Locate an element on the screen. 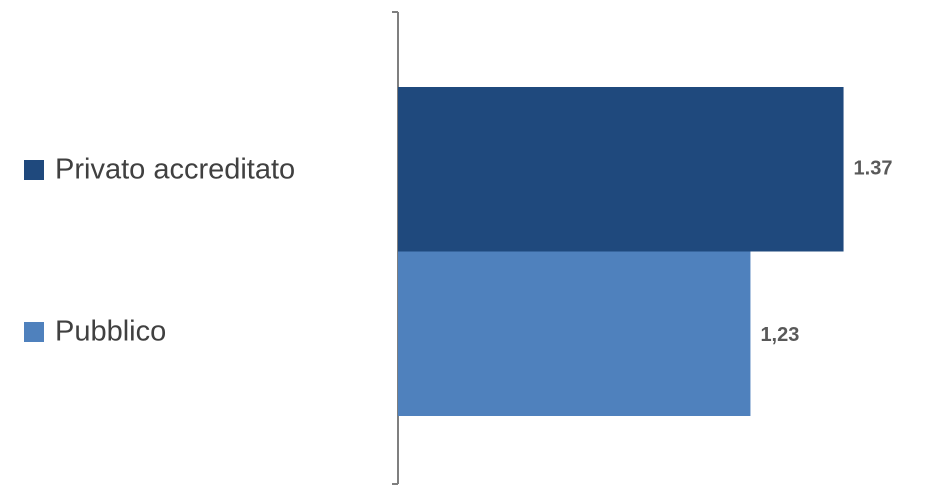 This screenshot has width=941, height=486. legend-text: Privato accreditato is located at coordinates (175, 170).